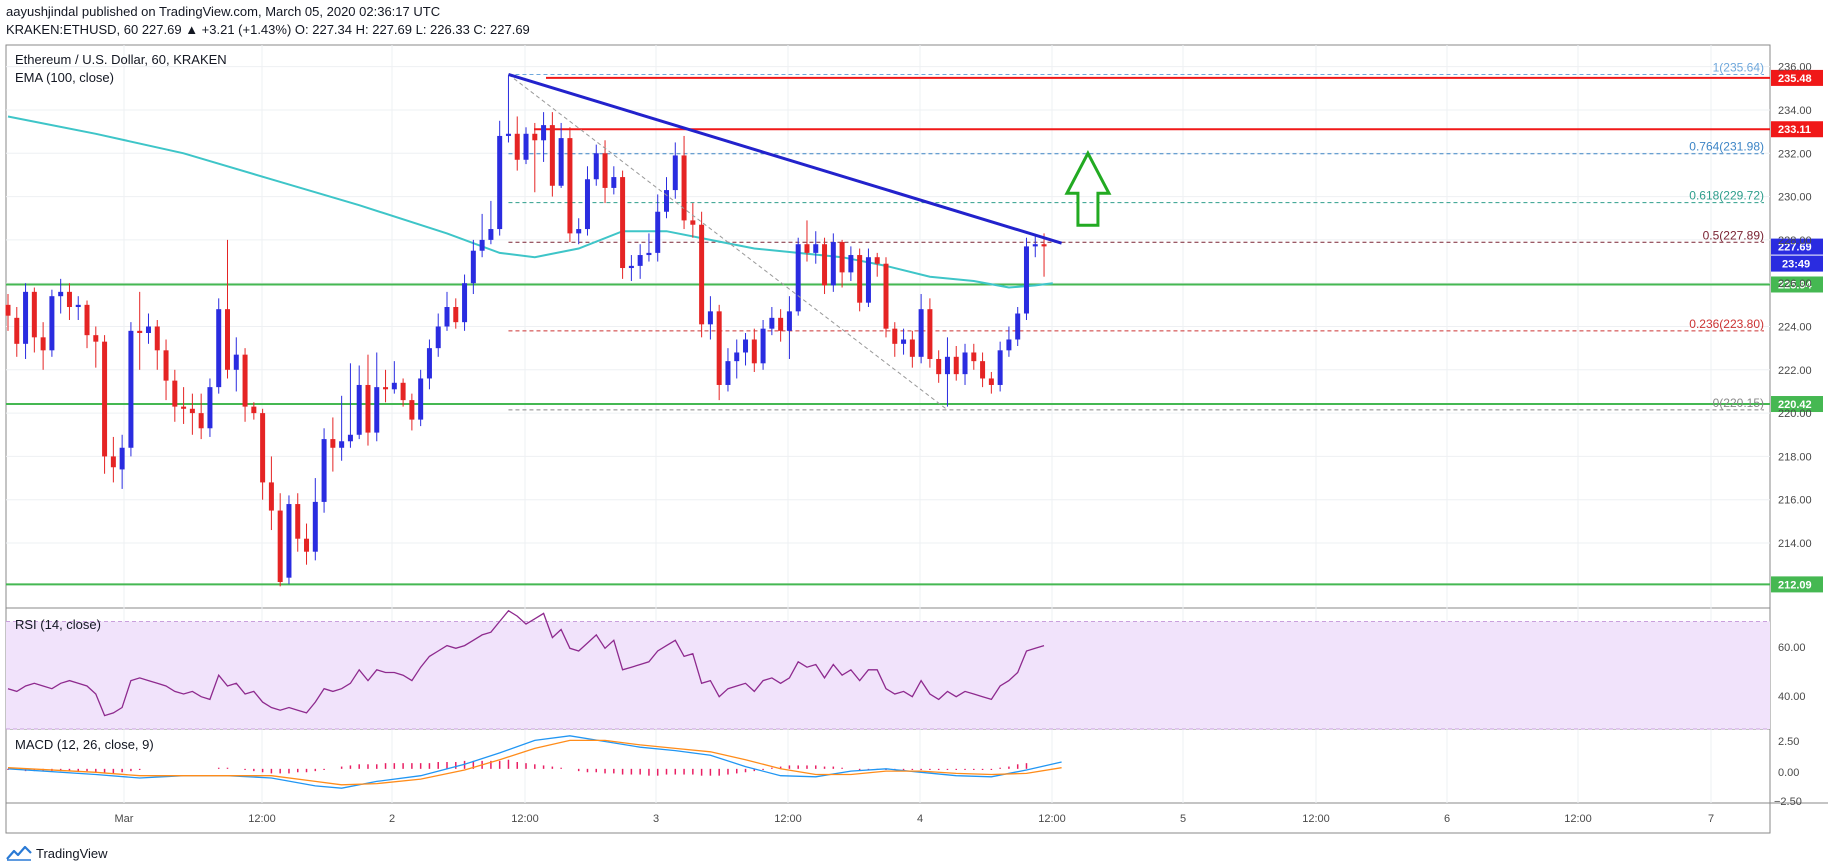  I want to click on time-axis-tick: 3, so click(656, 819).